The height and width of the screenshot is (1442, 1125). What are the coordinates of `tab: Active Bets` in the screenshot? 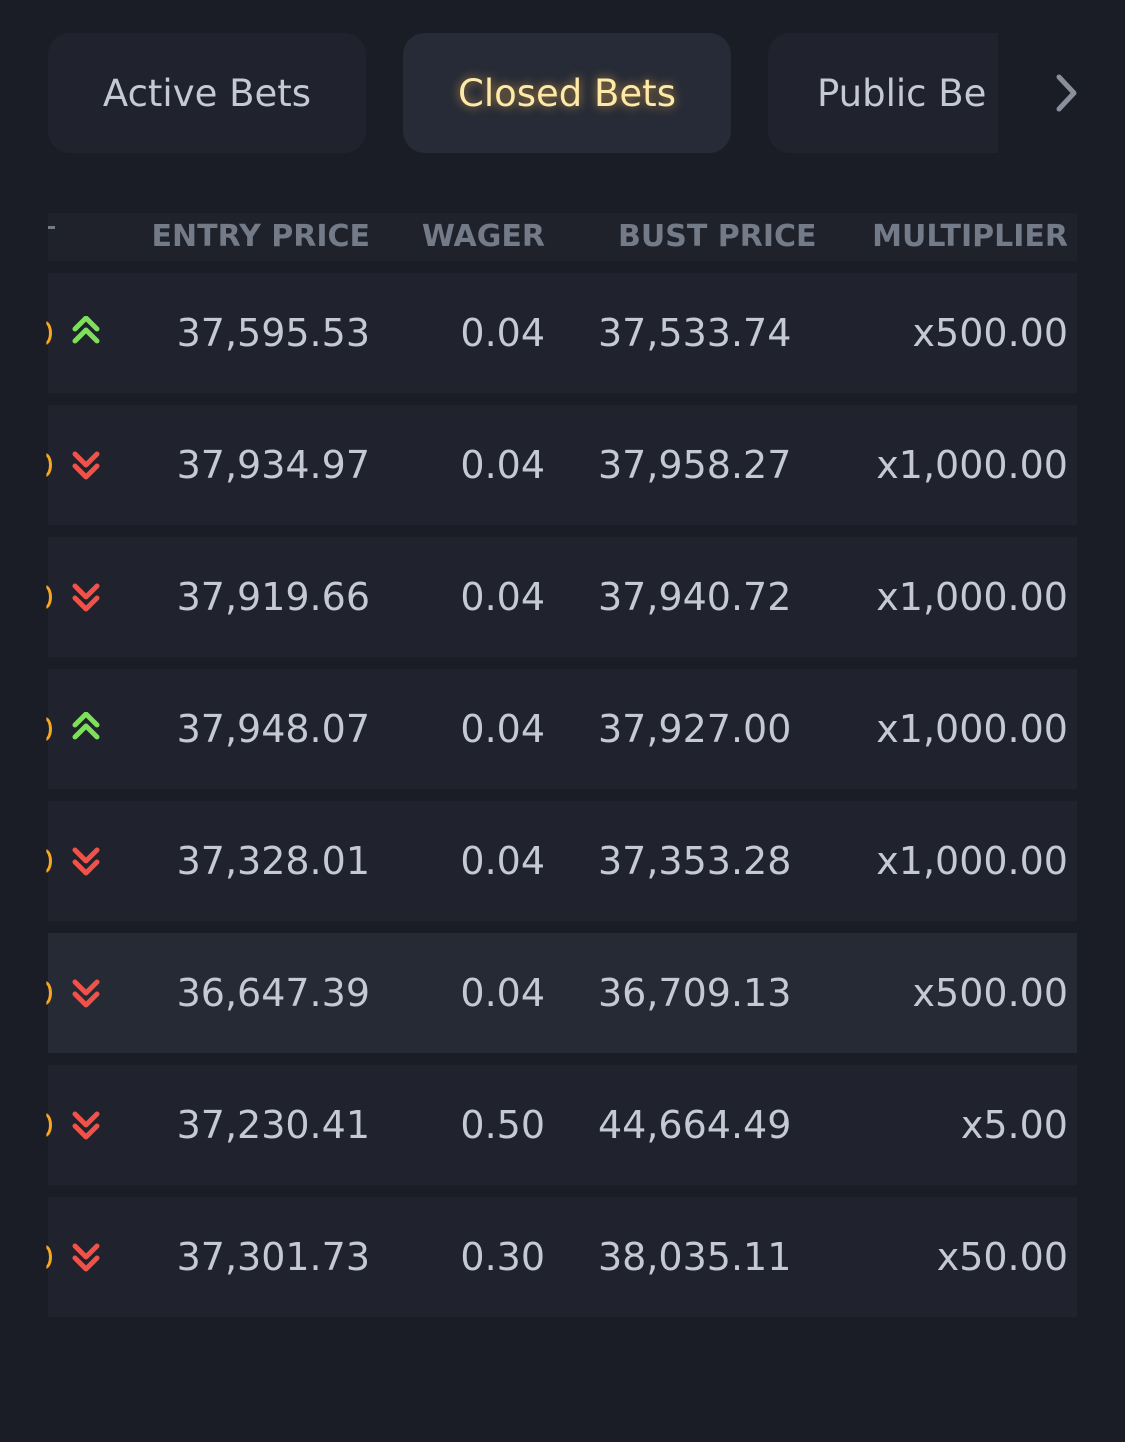 It's located at (207, 93).